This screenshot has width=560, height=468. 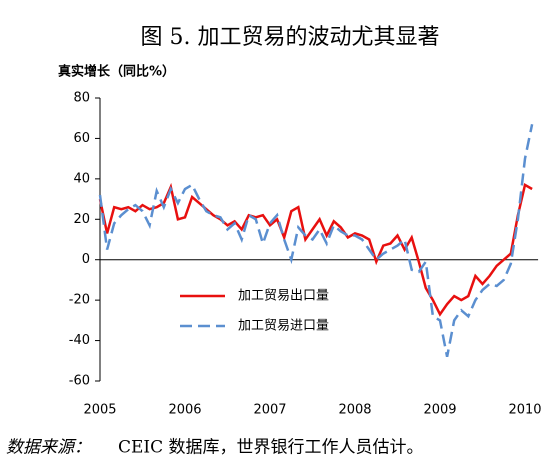 I want to click on y-tick-label: -40, so click(x=79, y=340).